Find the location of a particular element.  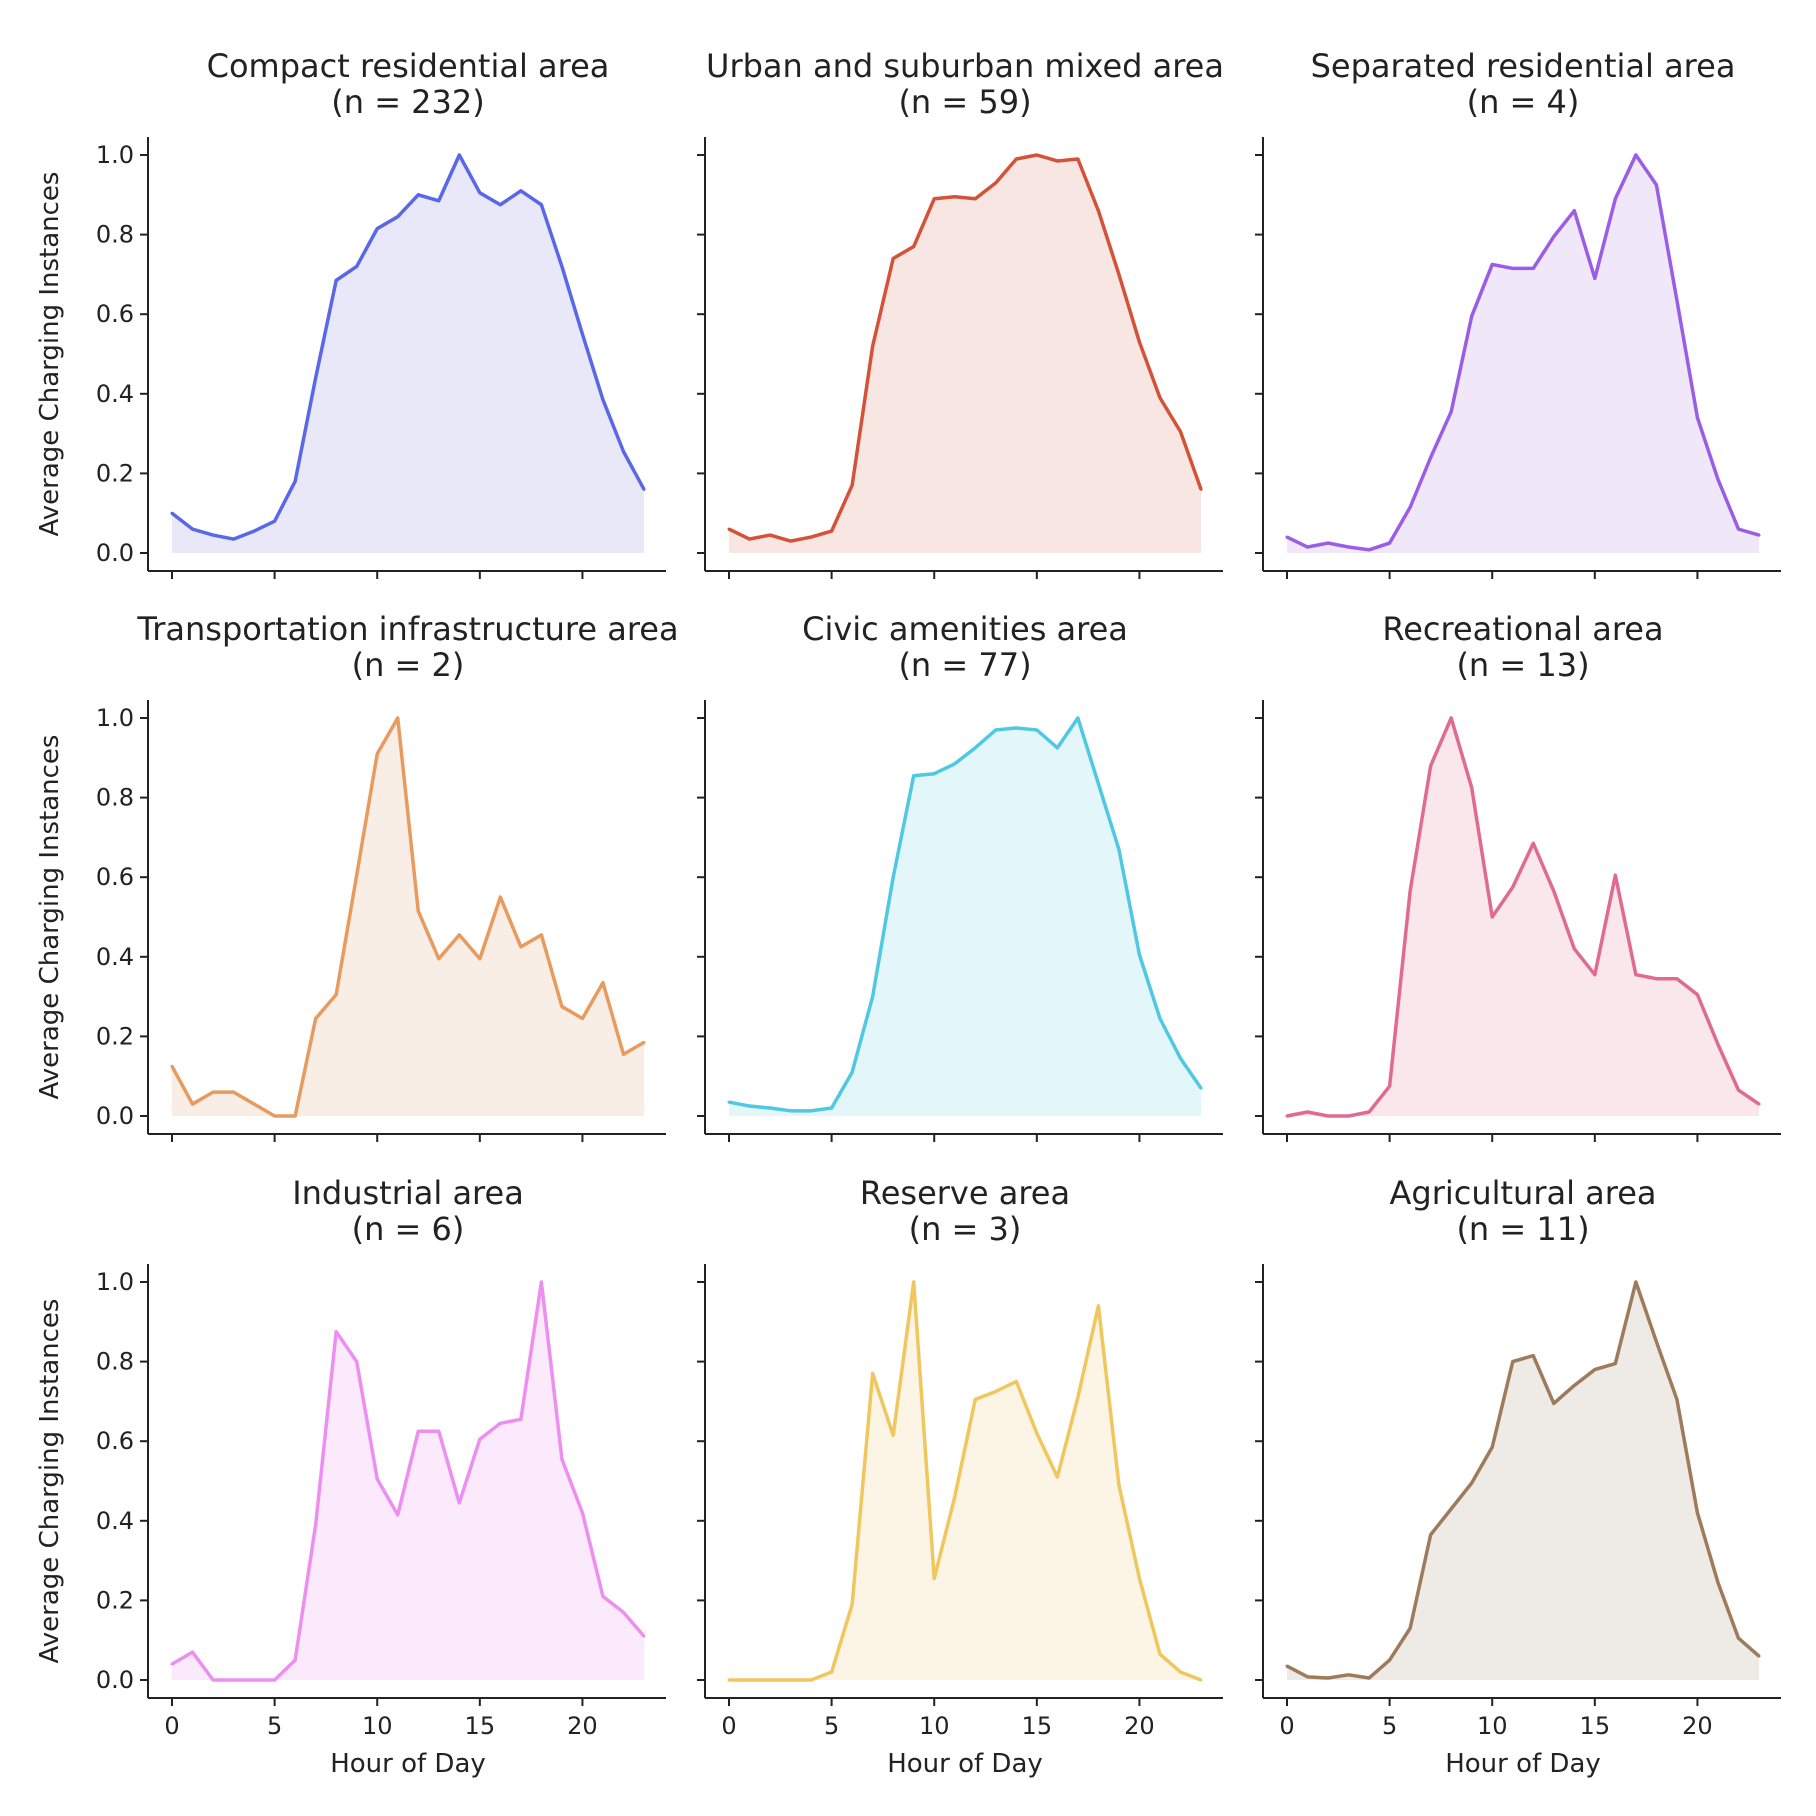

panel-title: Civic amenities area is located at coordinates (965, 629).